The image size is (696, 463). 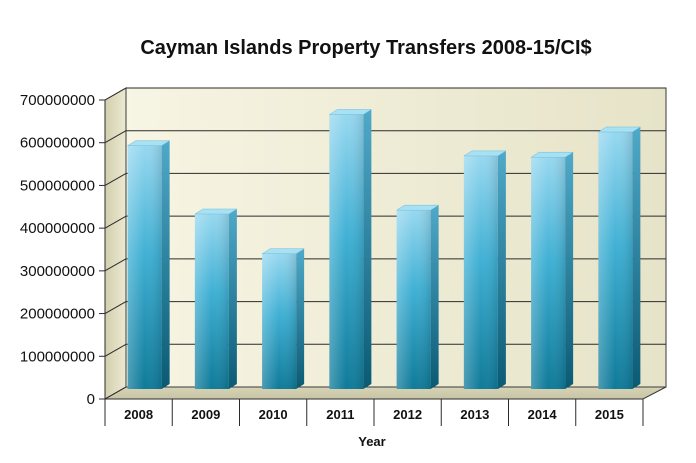 What do you see at coordinates (57, 271) in the screenshot?
I see `y-tick-label: 300000000` at bounding box center [57, 271].